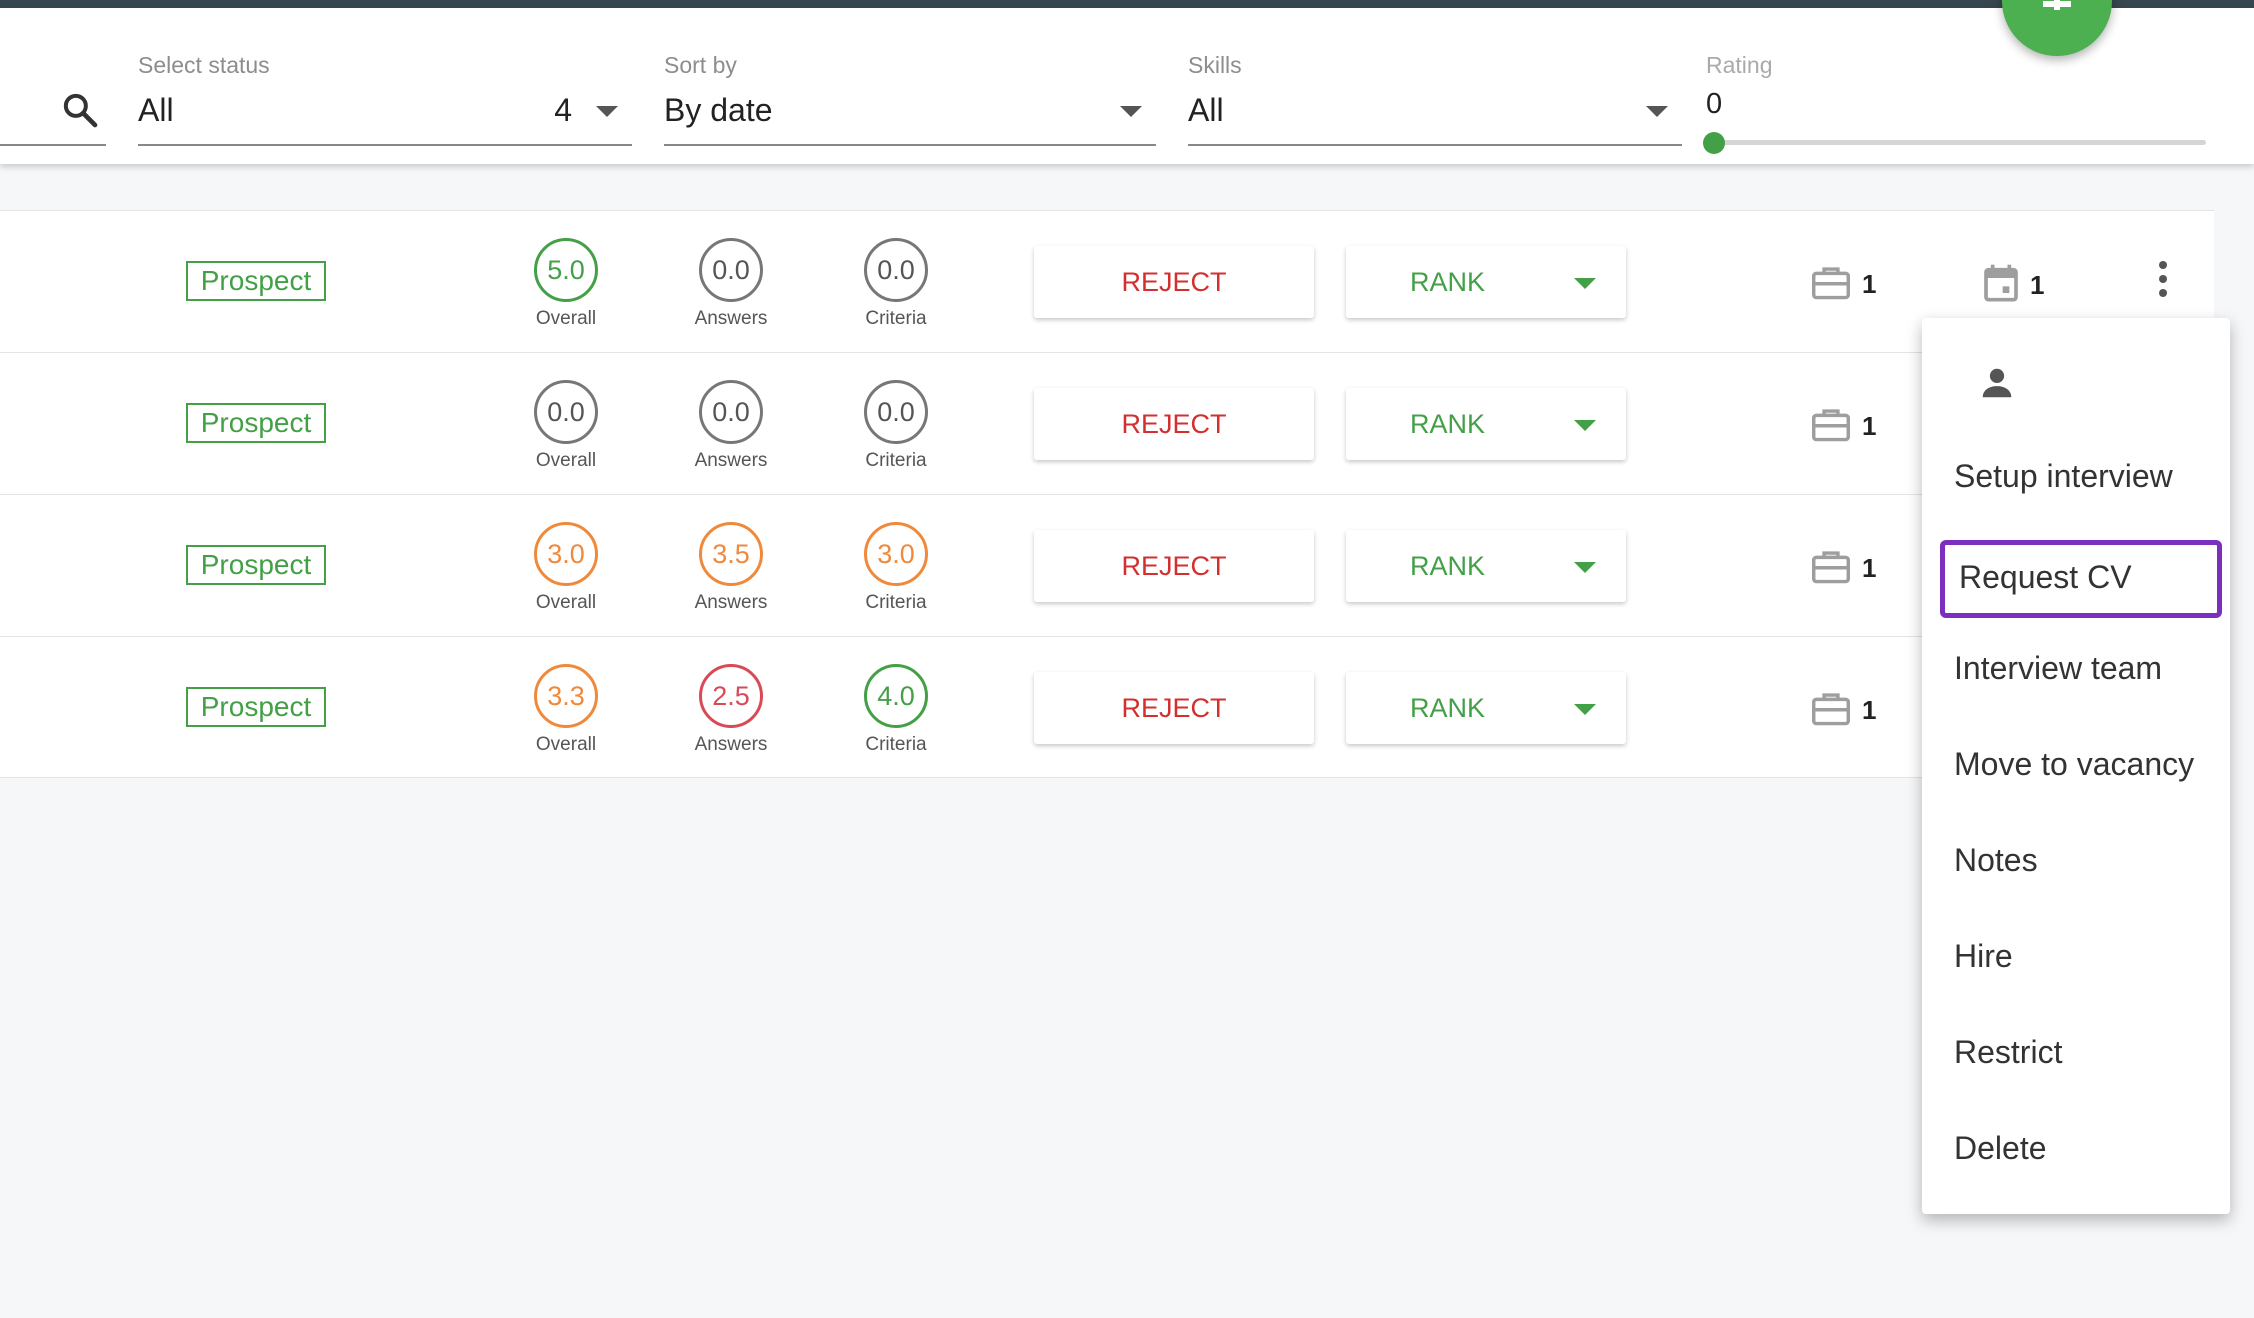 This screenshot has height=1318, width=2254. Describe the element at coordinates (1435, 94) in the screenshot. I see `skills-select: Skills All` at that location.